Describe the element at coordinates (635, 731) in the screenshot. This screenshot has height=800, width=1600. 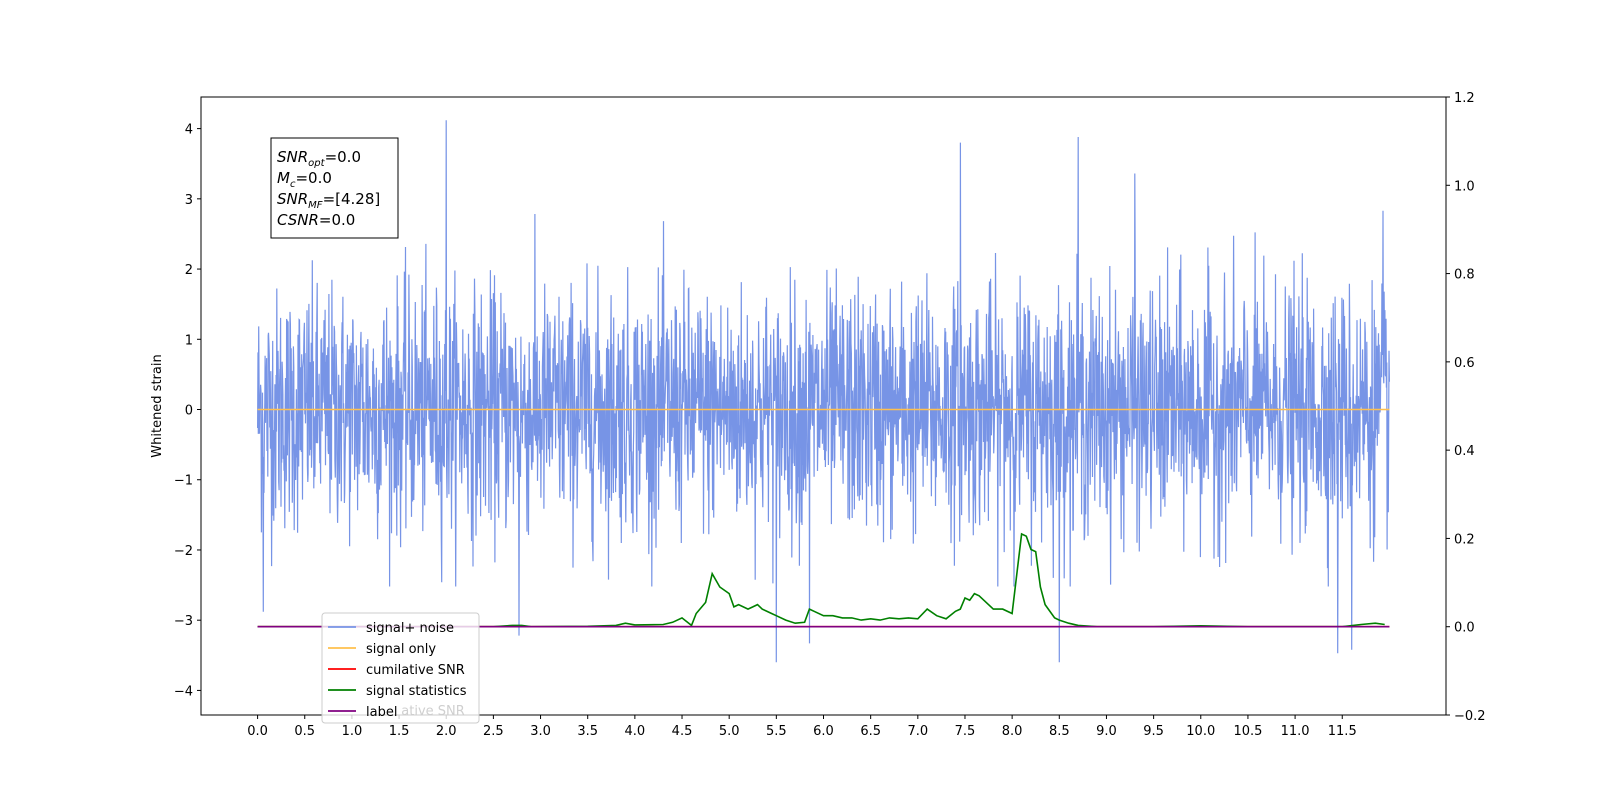
I see `x-tick-label: 4.0` at that location.